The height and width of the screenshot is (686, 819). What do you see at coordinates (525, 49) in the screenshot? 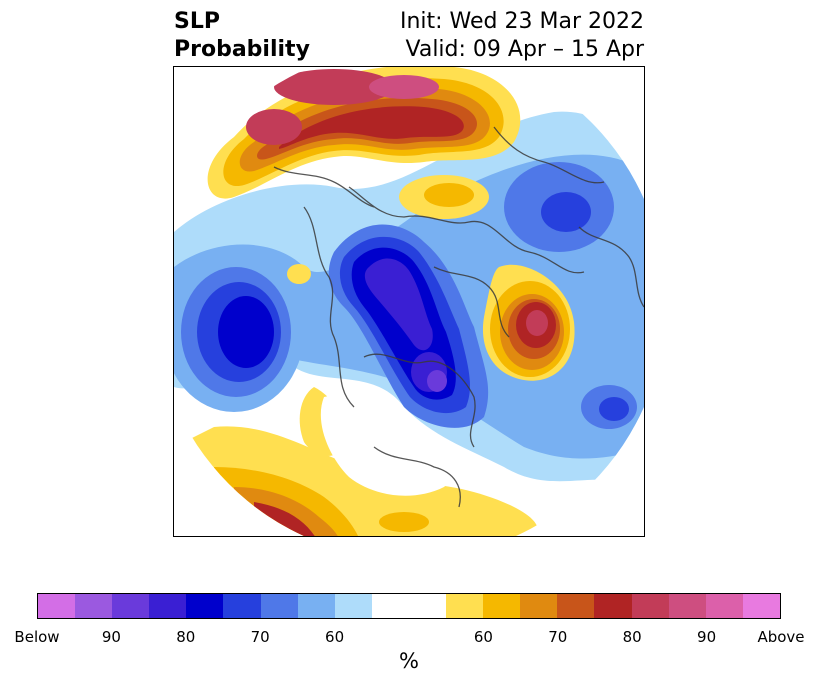
I see `valid-dates: Valid: 09 Apr – 15 Apr` at bounding box center [525, 49].